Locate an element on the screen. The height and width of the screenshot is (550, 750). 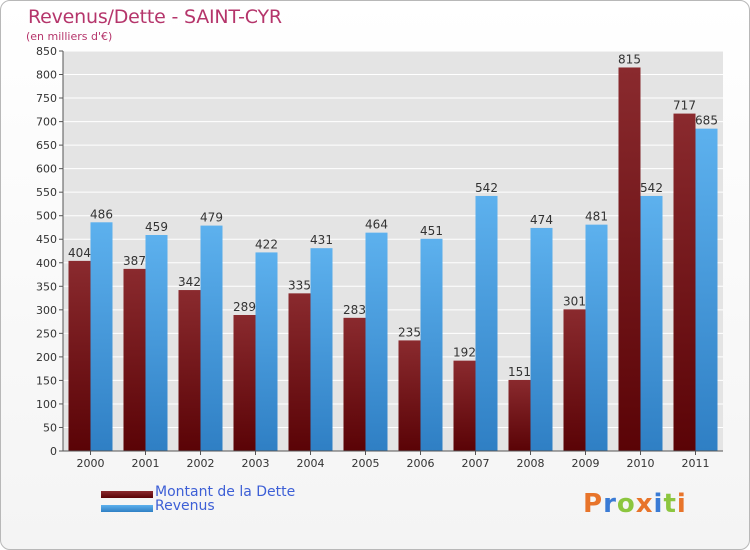
data-label-dette: 283 is located at coordinates (354, 310).